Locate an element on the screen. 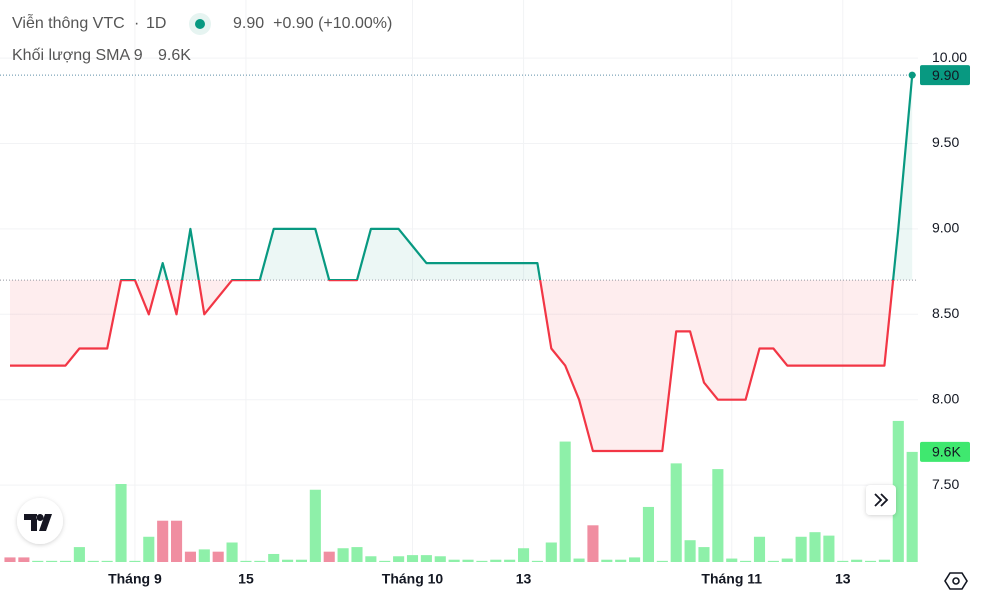 This screenshot has height=597, width=991. last-price-label: 9.90 is located at coordinates (945, 75).